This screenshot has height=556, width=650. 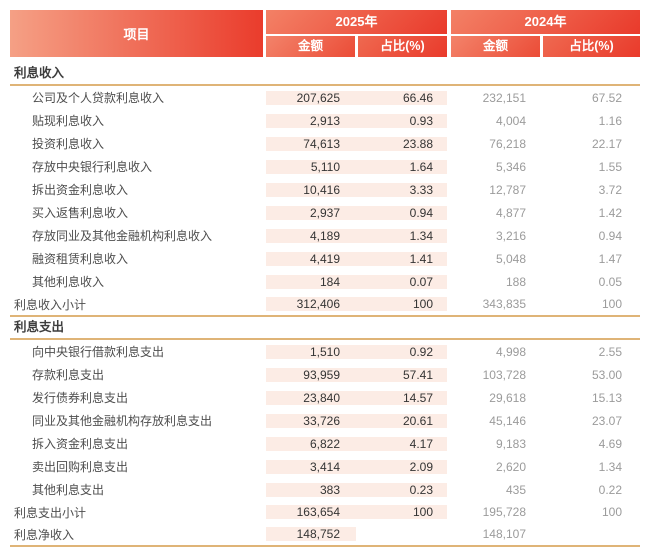 What do you see at coordinates (545, 33) in the screenshot?
I see `header-group-2024: 2024年 金额 占比(%)` at bounding box center [545, 33].